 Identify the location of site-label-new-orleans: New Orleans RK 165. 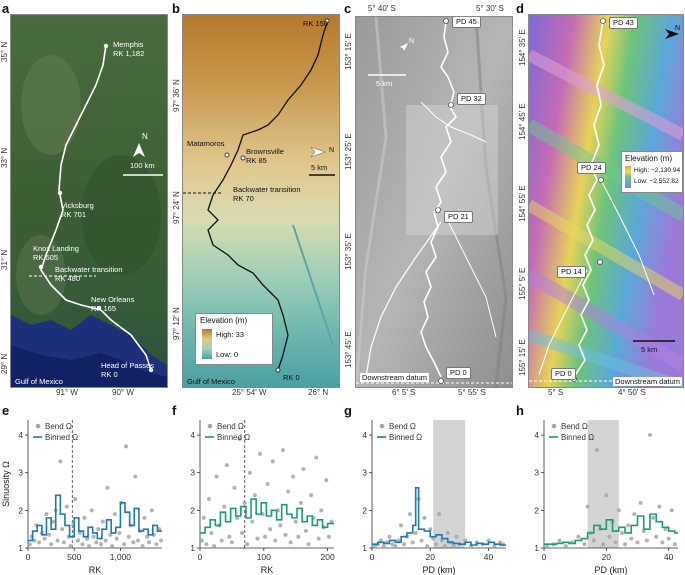
(113, 304).